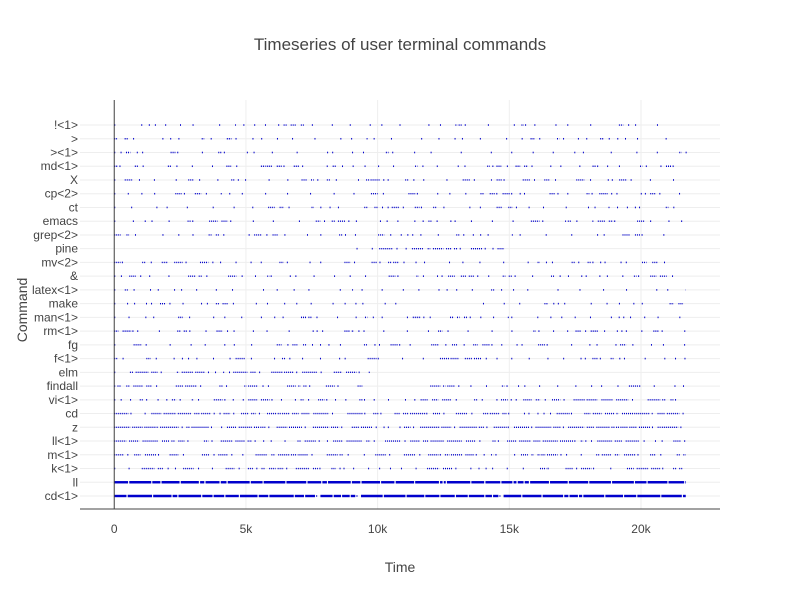 This screenshot has height=600, width=800. Describe the element at coordinates (63, 400) in the screenshot. I see `y-tick-label: vi<1>` at that location.